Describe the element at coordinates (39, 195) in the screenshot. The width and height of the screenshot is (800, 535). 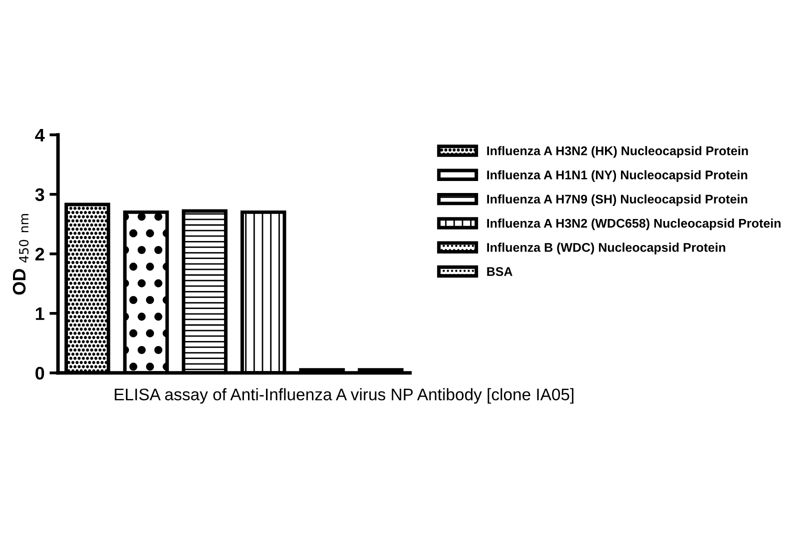
I see `y-tick-label: 3` at that location.